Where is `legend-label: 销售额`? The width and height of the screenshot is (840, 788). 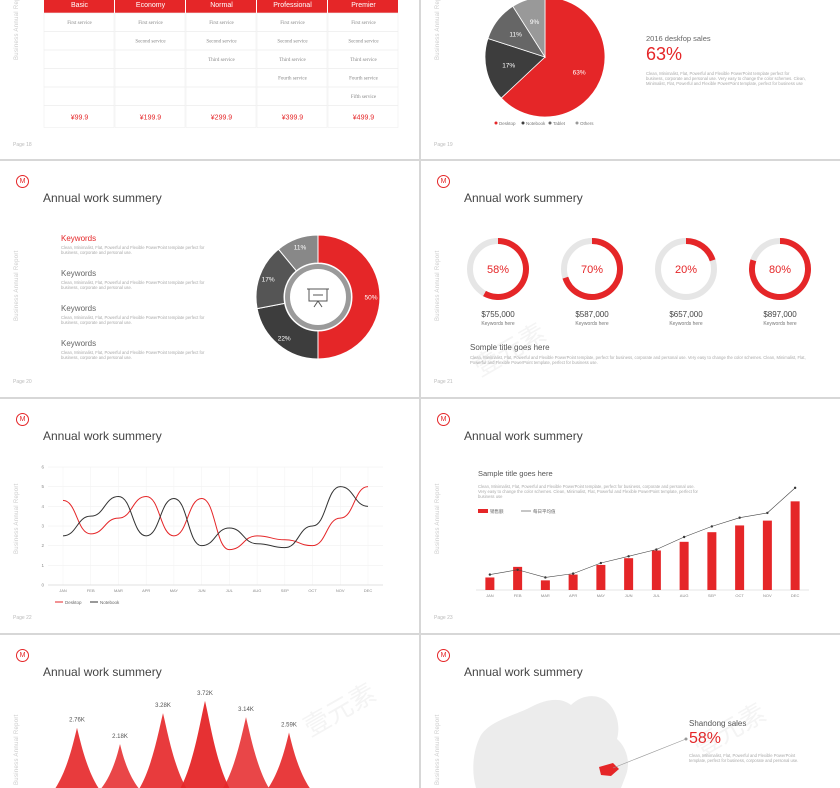
legend-label: 销售额 is located at coordinates (497, 511).